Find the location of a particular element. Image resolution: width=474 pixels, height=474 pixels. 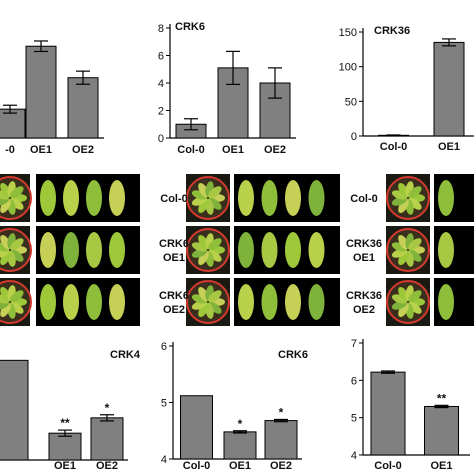

chart-title: CRK4 is located at coordinates (125, 355).